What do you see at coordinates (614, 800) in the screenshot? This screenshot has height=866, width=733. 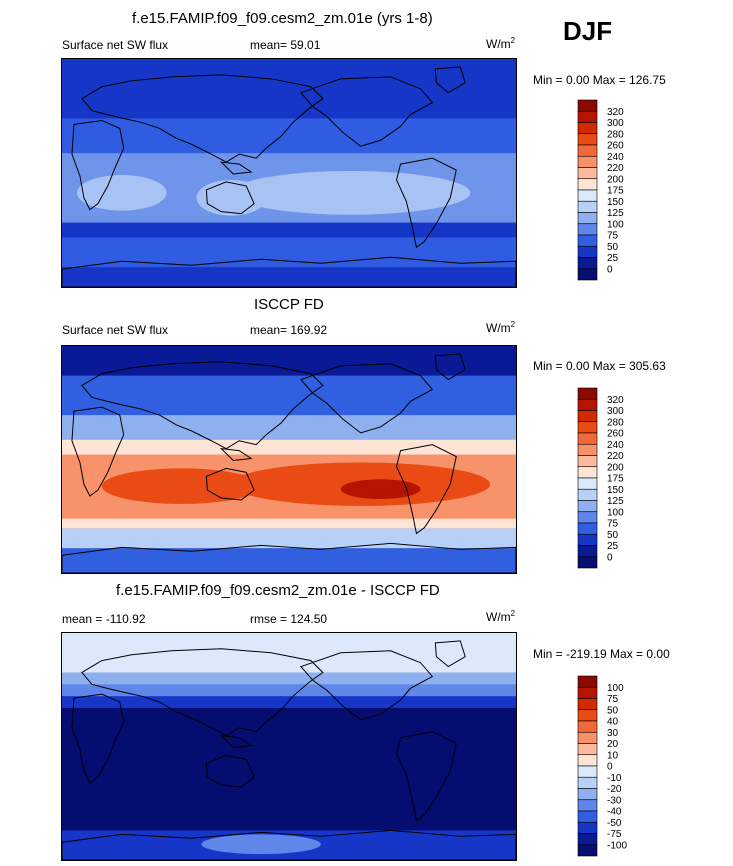 I see `colorbar-tick-label: -30` at bounding box center [614, 800].